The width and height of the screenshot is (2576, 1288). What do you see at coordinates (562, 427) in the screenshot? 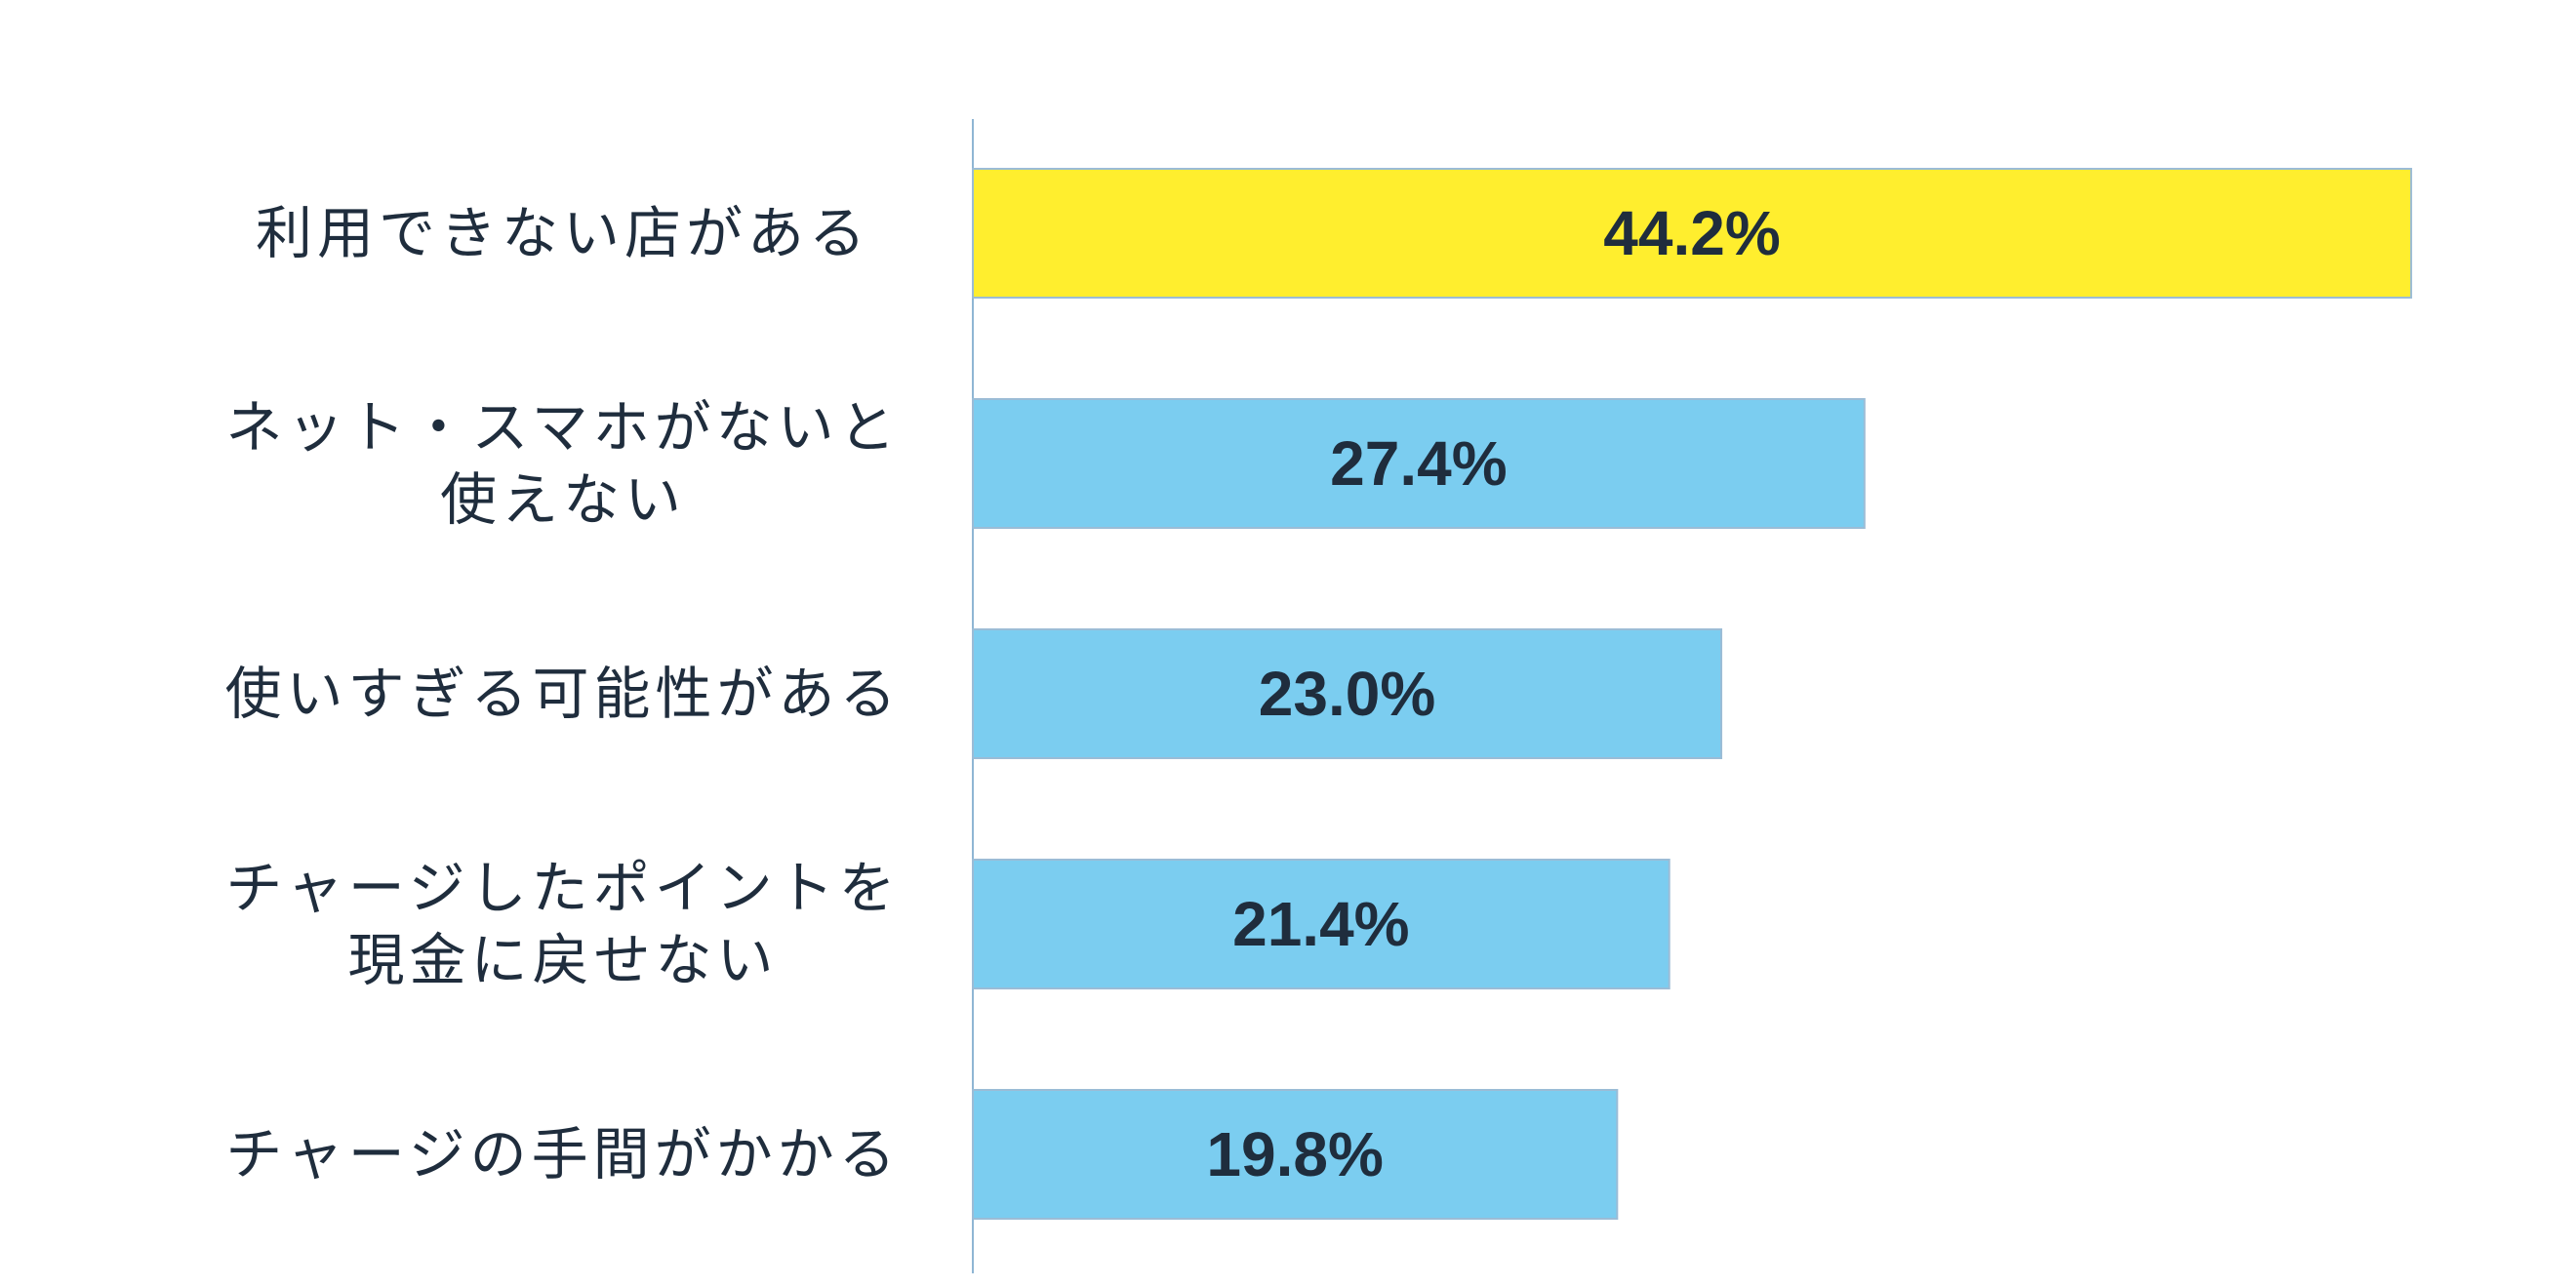
I see `category-label-1-line-0: ネット・スマホがないと` at bounding box center [562, 427].